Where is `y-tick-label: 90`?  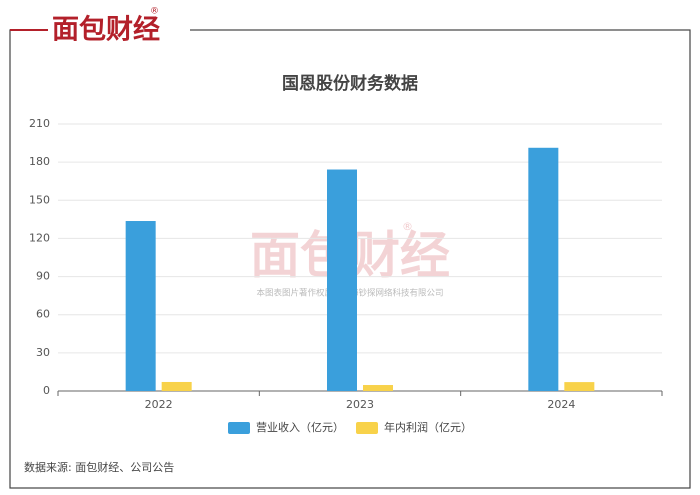 y-tick-label: 90 is located at coordinates (43, 276).